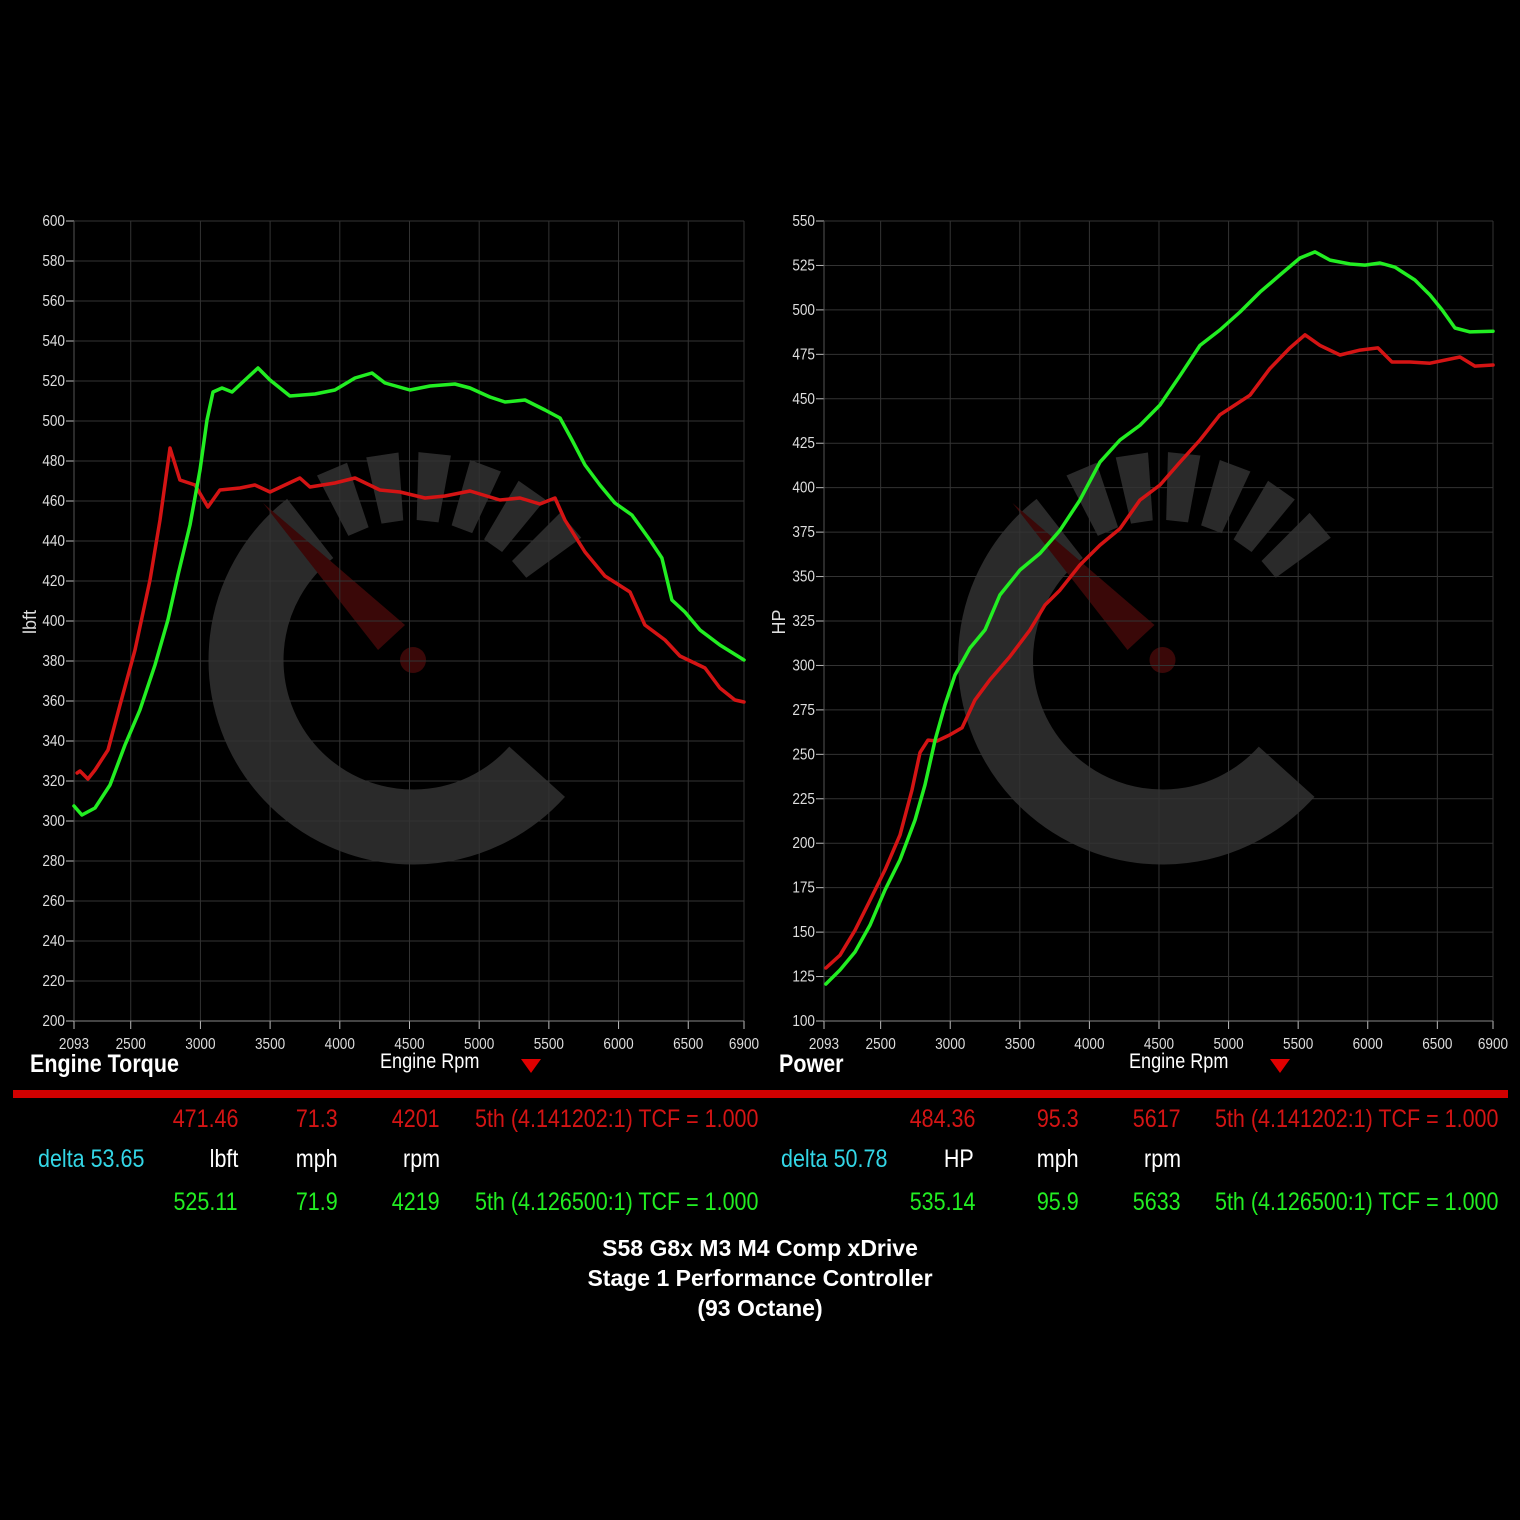 This screenshot has height=1520, width=1520. I want to click on y-tick-label: 260, so click(53, 901).